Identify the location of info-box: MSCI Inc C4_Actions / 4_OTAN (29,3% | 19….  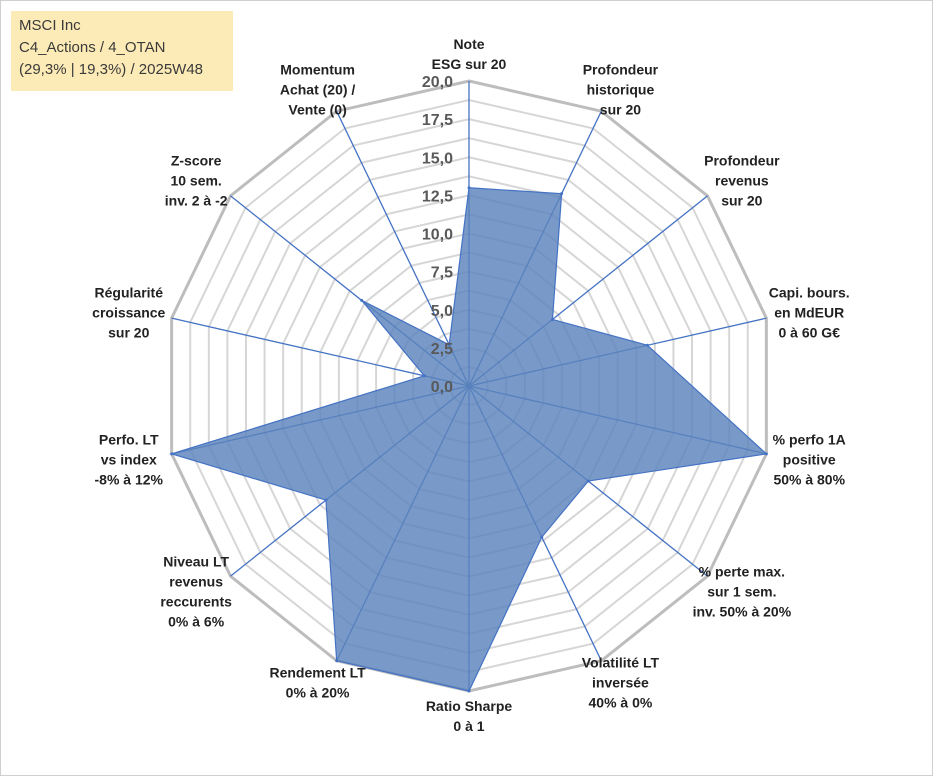
(122, 51).